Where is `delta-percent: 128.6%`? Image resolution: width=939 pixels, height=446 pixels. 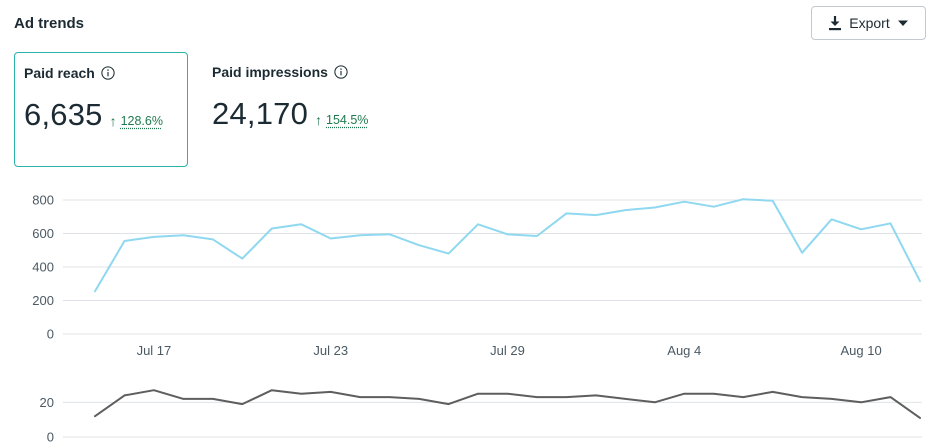
delta-percent: 128.6% is located at coordinates (141, 121).